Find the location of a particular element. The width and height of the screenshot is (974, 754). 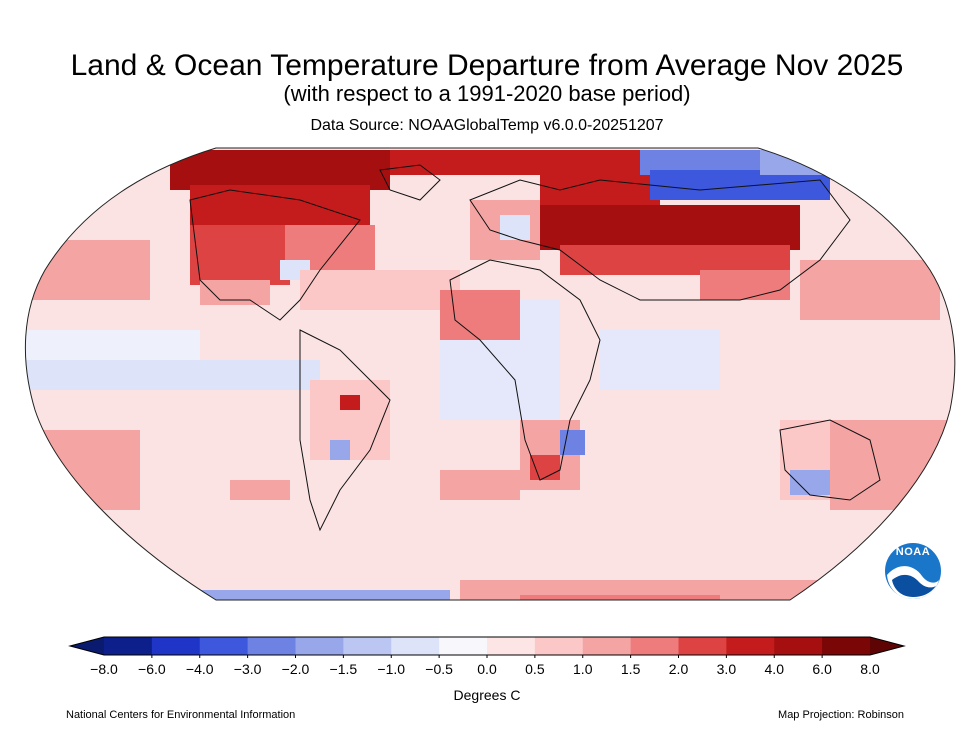

colorbar-tick-label: −0.5 is located at coordinates (439, 669).